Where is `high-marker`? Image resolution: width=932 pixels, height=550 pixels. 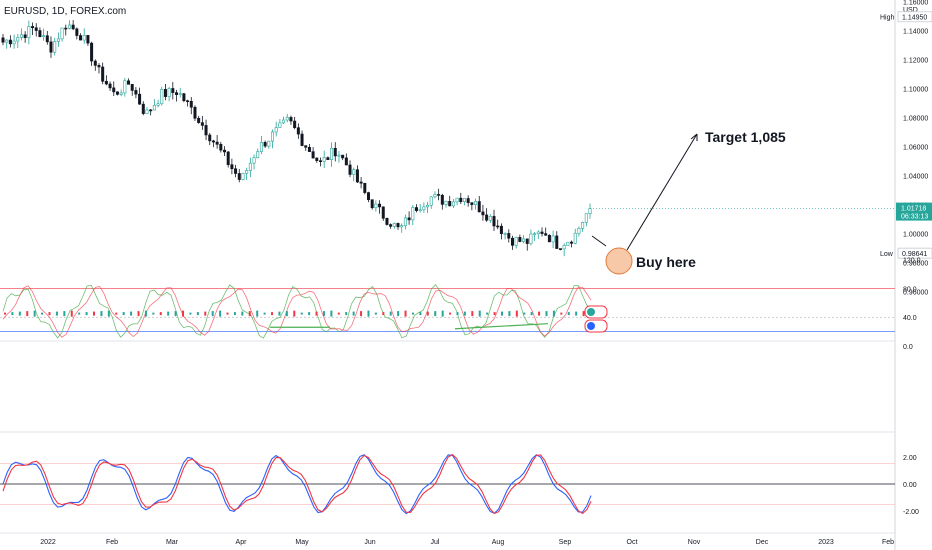
high-marker is located at coordinates (914, 17).